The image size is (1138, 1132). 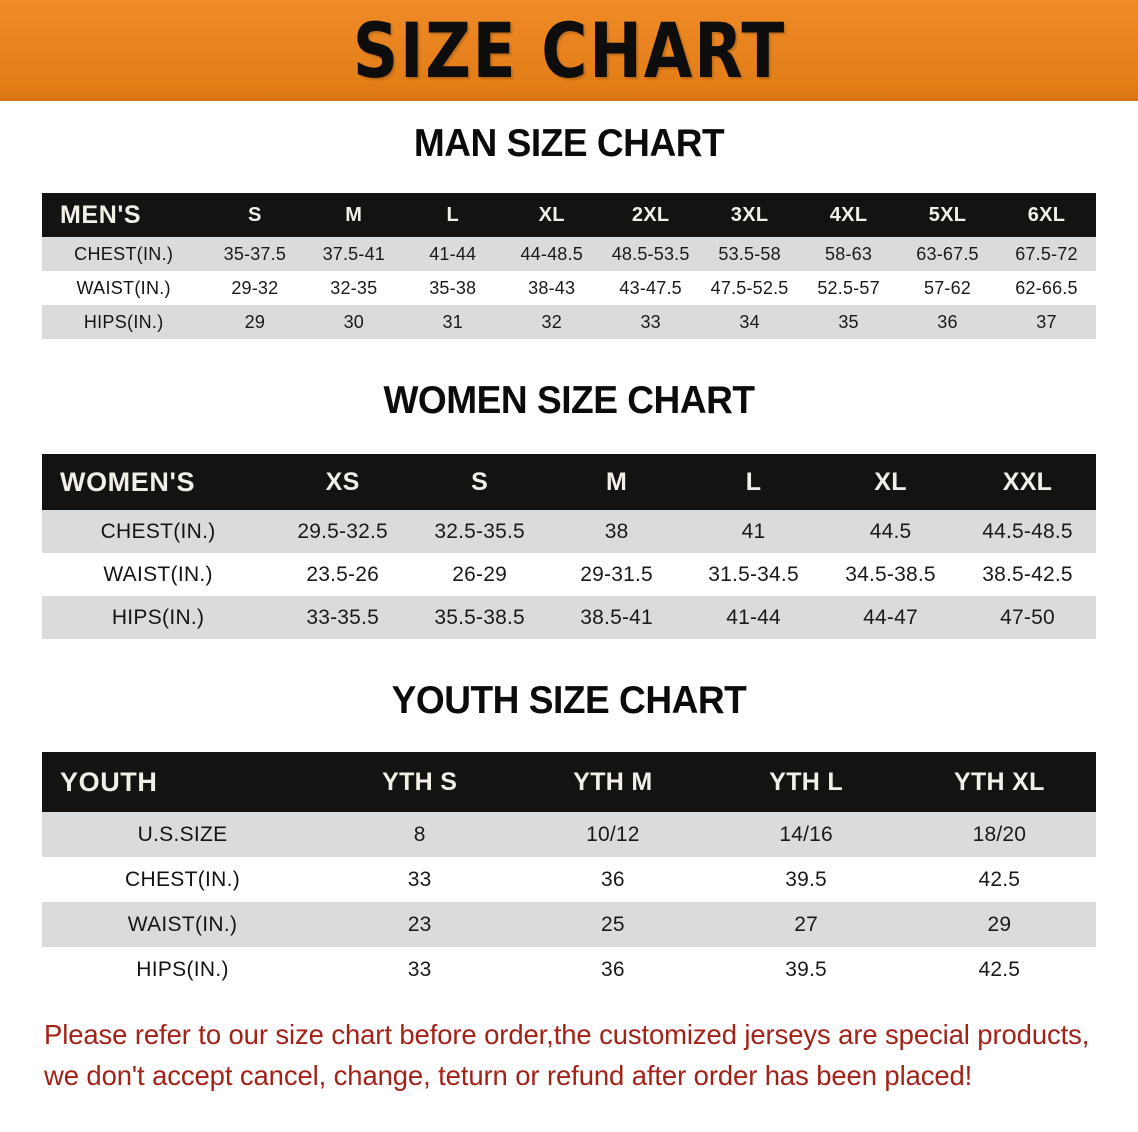 I want to click on women-corner-label: WOMEN'S, so click(x=128, y=481).